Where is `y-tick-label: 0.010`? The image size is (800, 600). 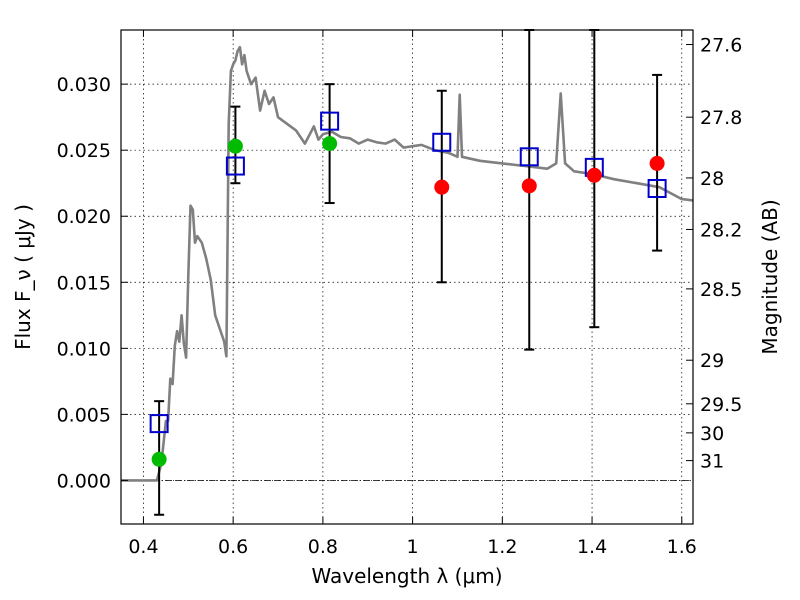
y-tick-label: 0.010 is located at coordinates (84, 349).